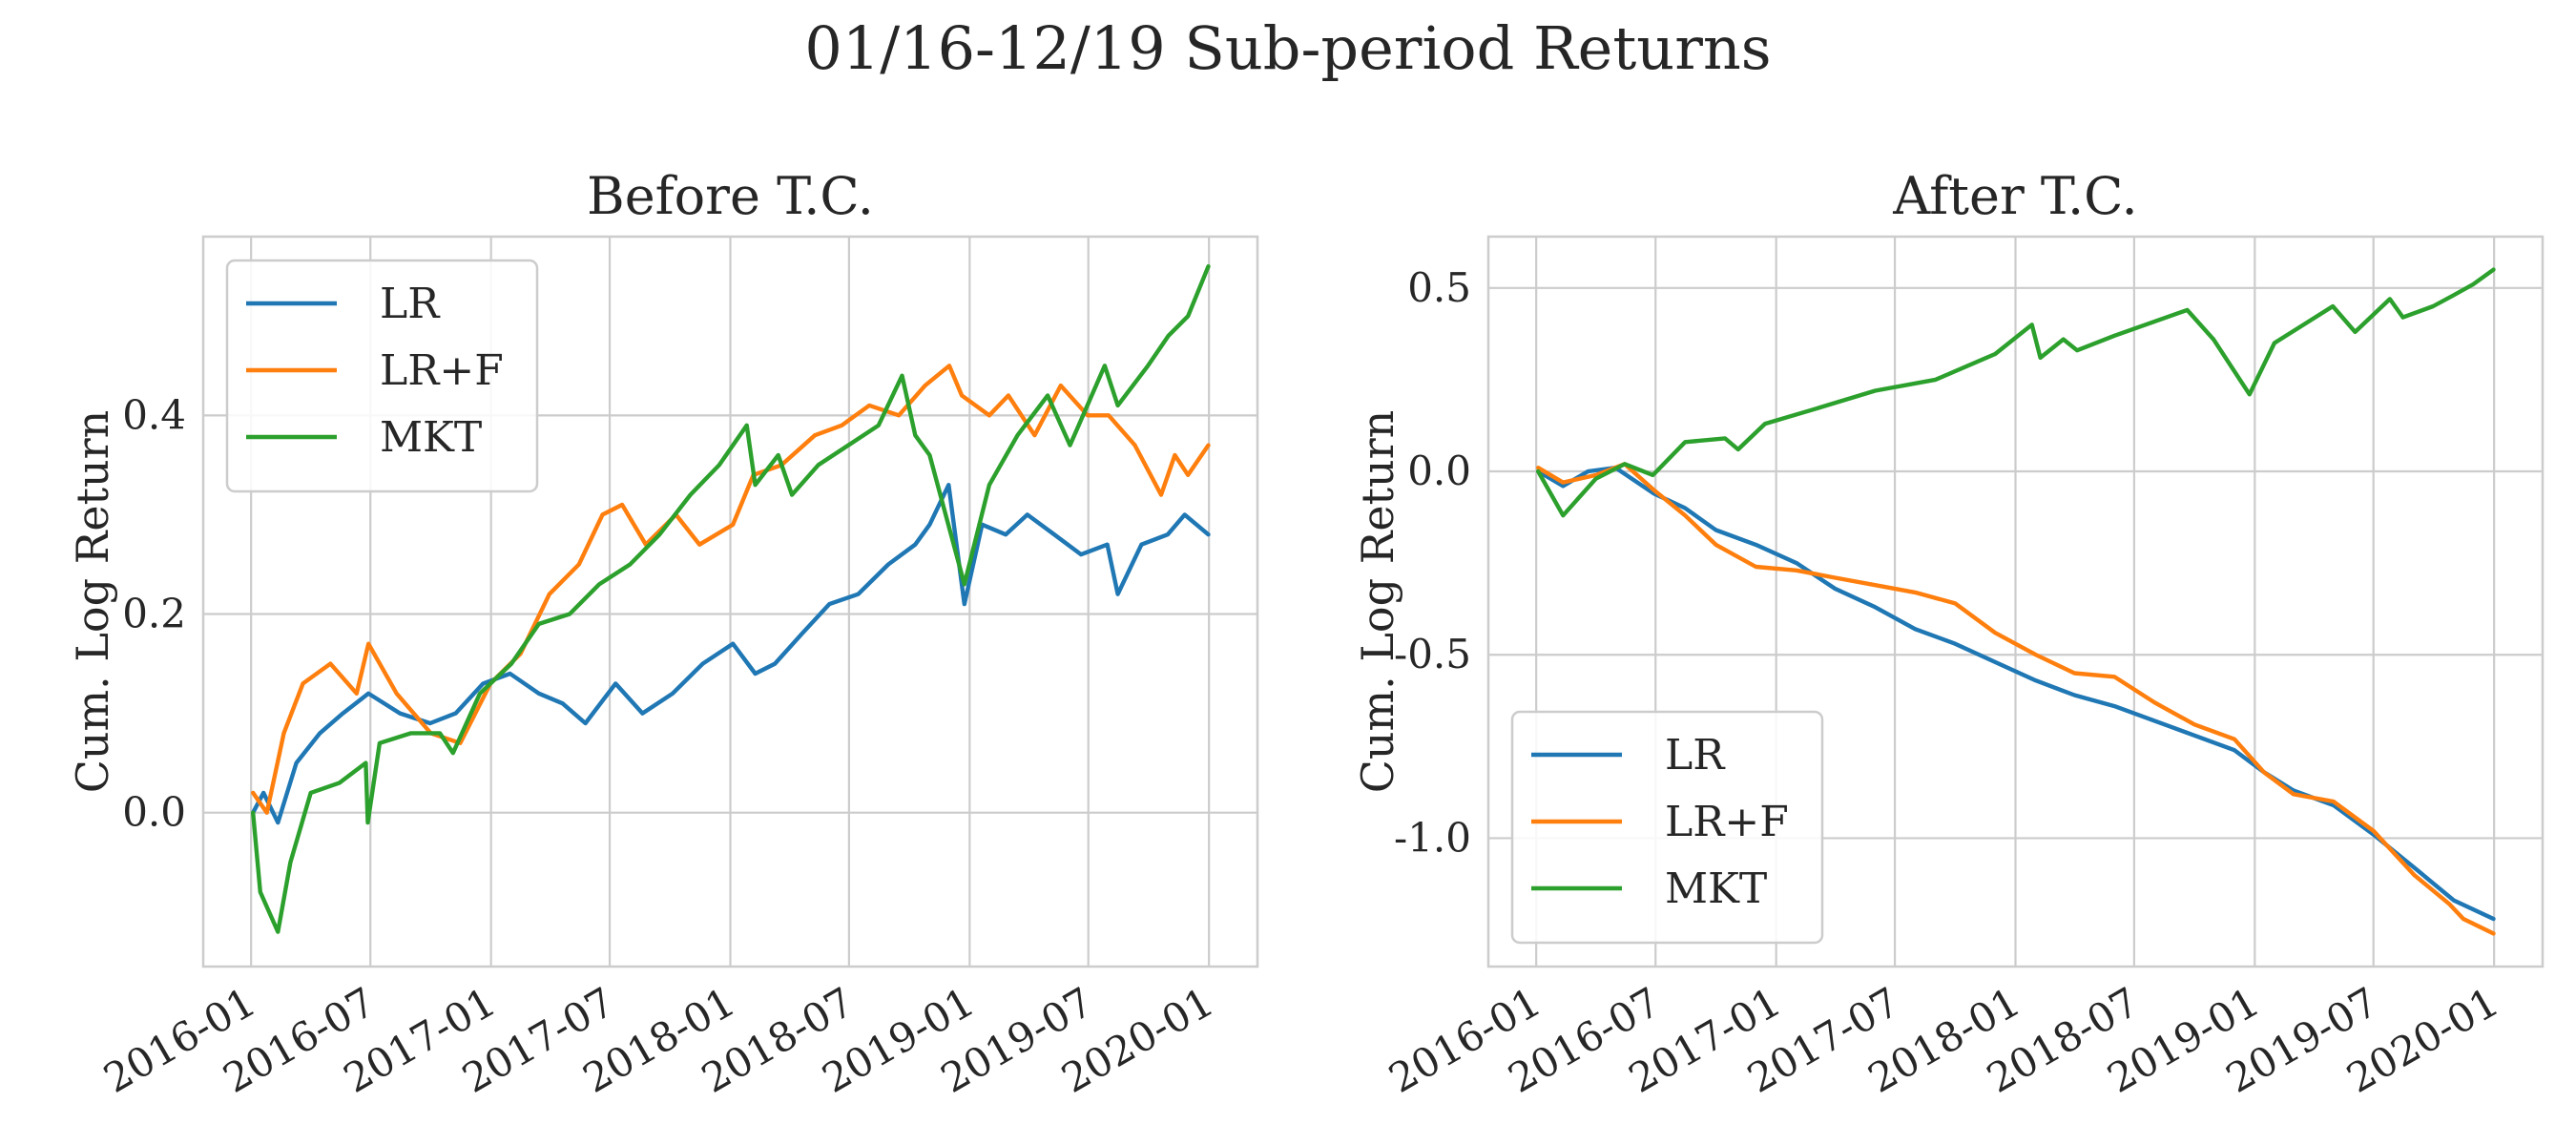 The image size is (2576, 1145). Describe the element at coordinates (1439, 287) in the screenshot. I see `y-tick-label: 0.5` at that location.